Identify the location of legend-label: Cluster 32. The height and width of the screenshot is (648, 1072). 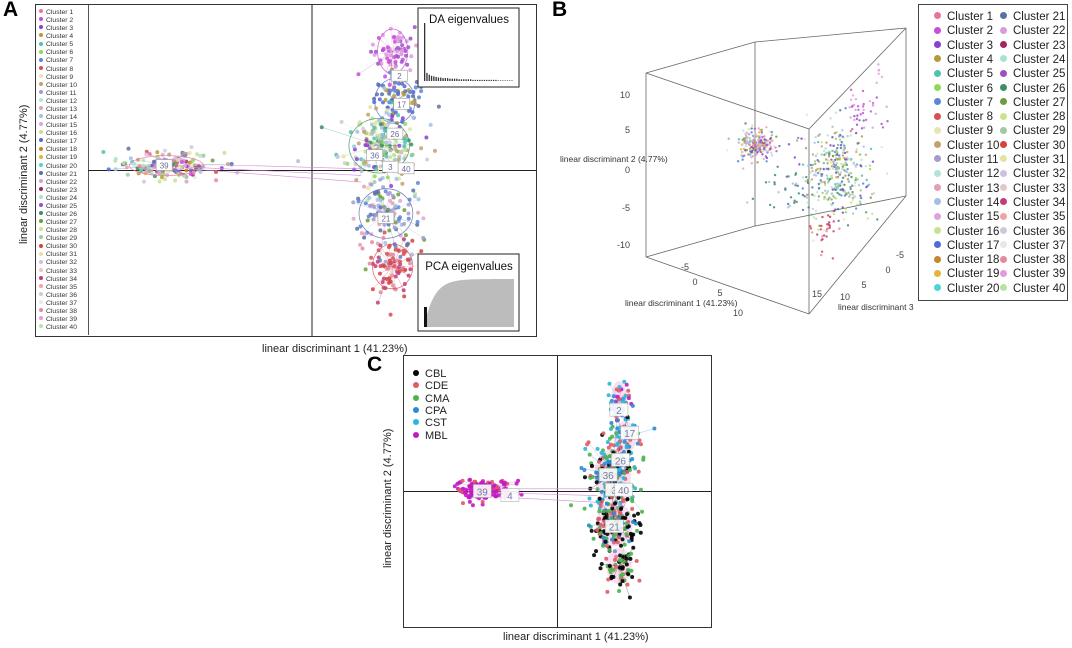
(1039, 174).